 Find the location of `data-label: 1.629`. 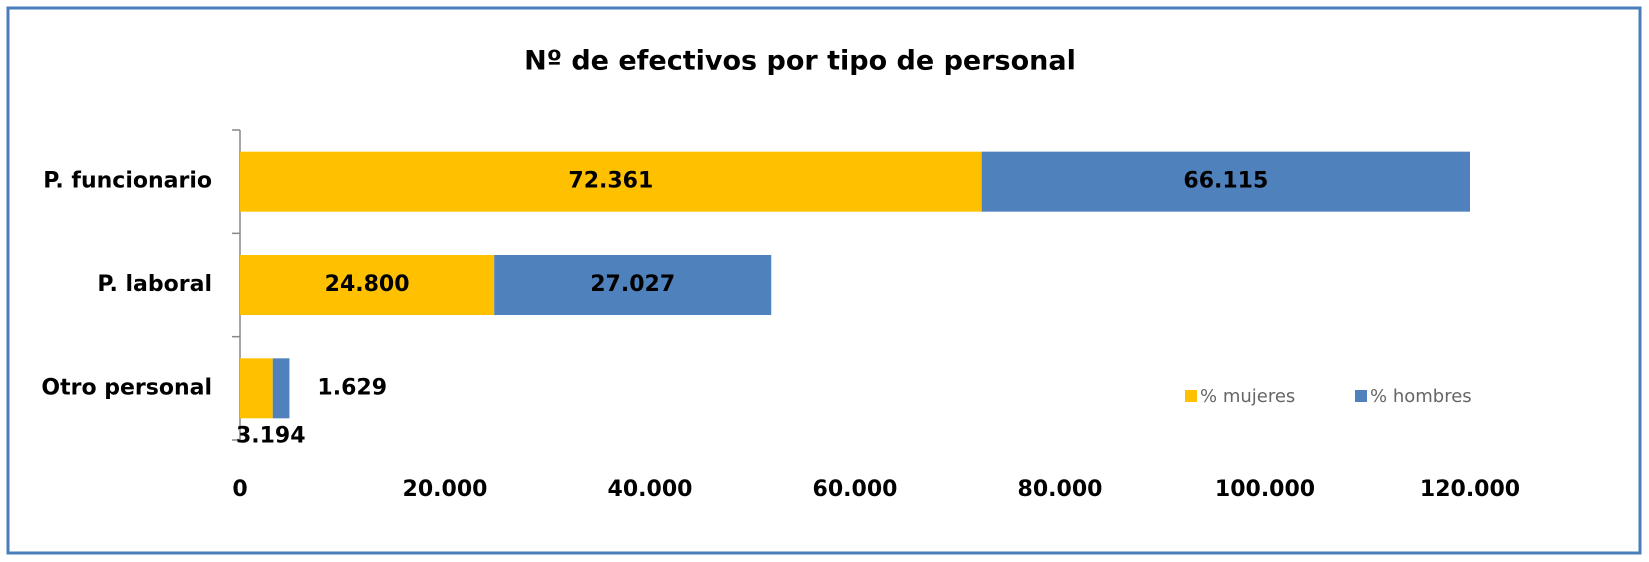

data-label: 1.629 is located at coordinates (352, 387).